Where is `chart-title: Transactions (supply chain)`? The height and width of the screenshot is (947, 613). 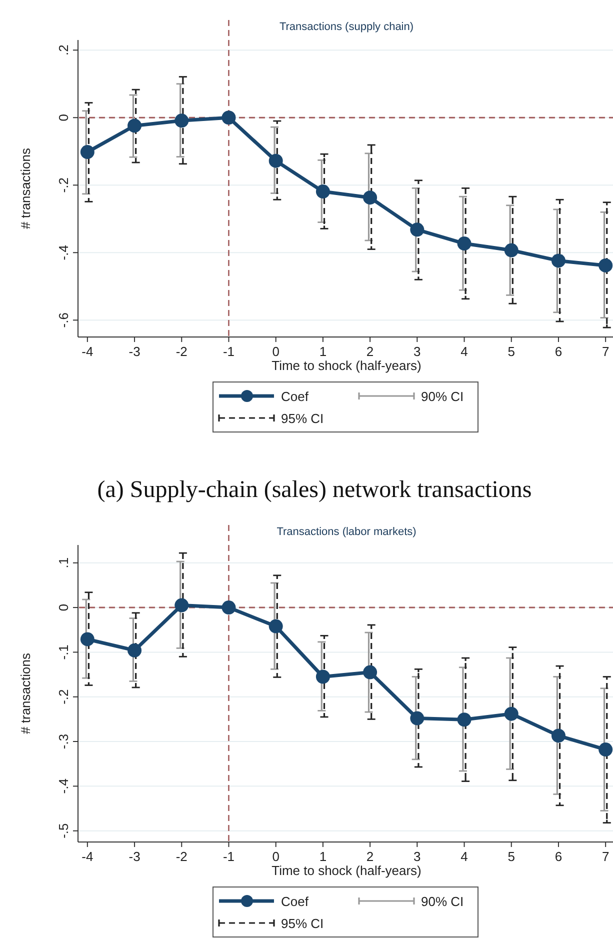 chart-title: Transactions (supply chain) is located at coordinates (346, 27).